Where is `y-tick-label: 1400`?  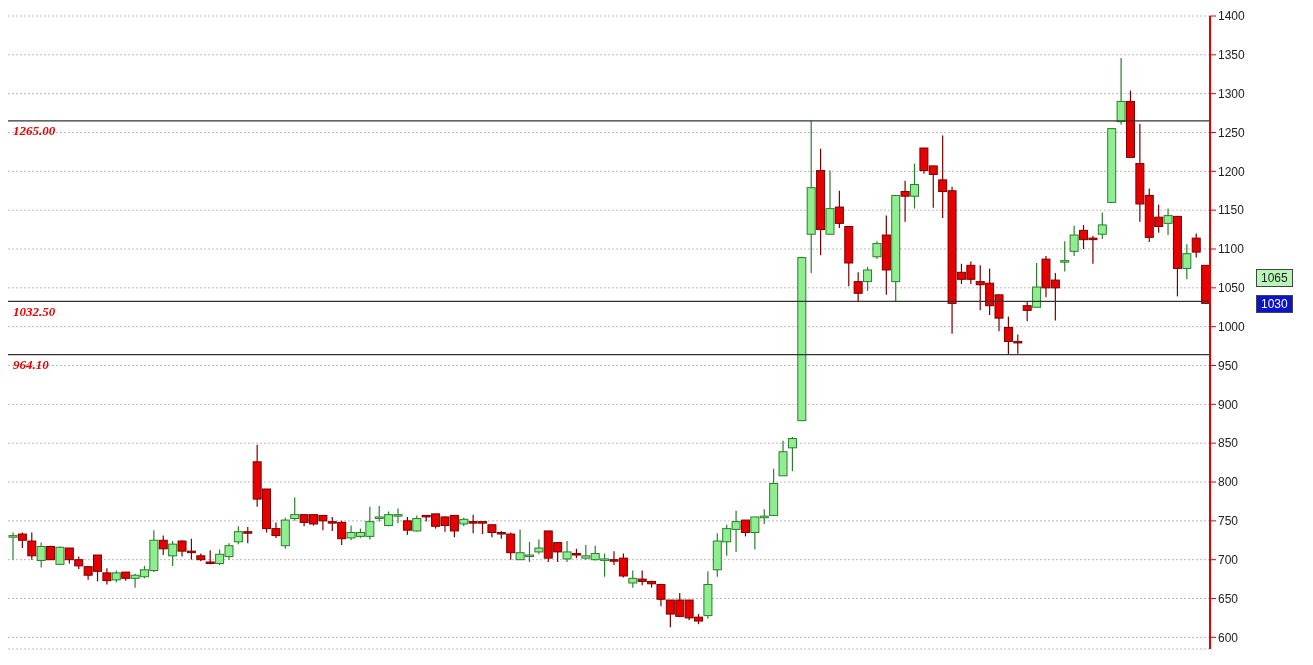
y-tick-label: 1400 is located at coordinates (1232, 16).